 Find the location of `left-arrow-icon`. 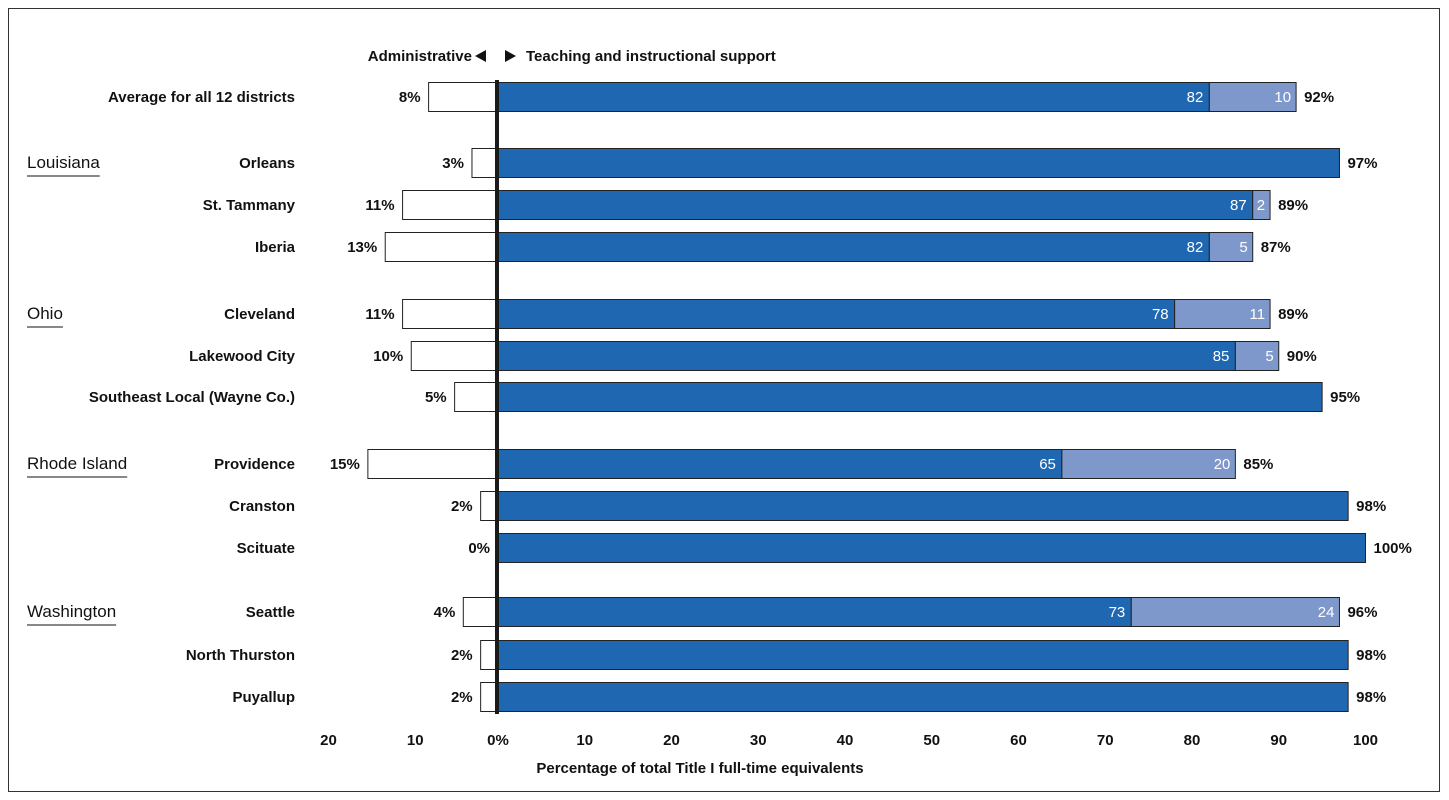

left-arrow-icon is located at coordinates (480, 56).